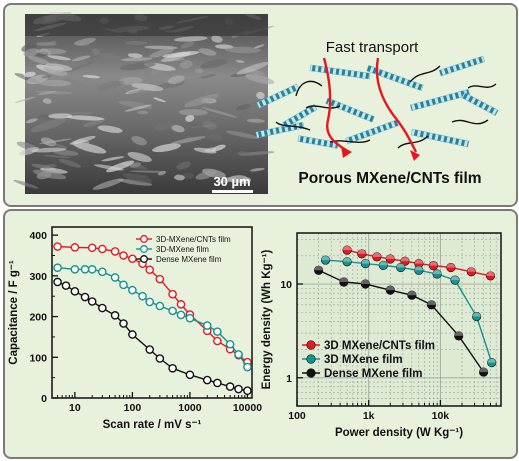 The height and width of the screenshot is (461, 519). Describe the element at coordinates (38, 318) in the screenshot. I see `y-tick-label: 200` at that location.